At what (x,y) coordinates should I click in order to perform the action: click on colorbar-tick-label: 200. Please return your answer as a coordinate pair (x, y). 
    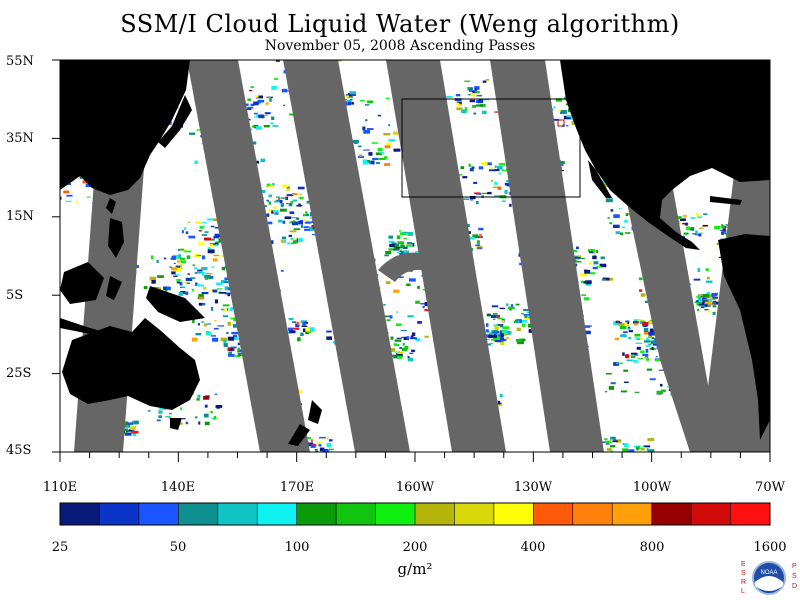
    Looking at the image, I should click on (415, 547).